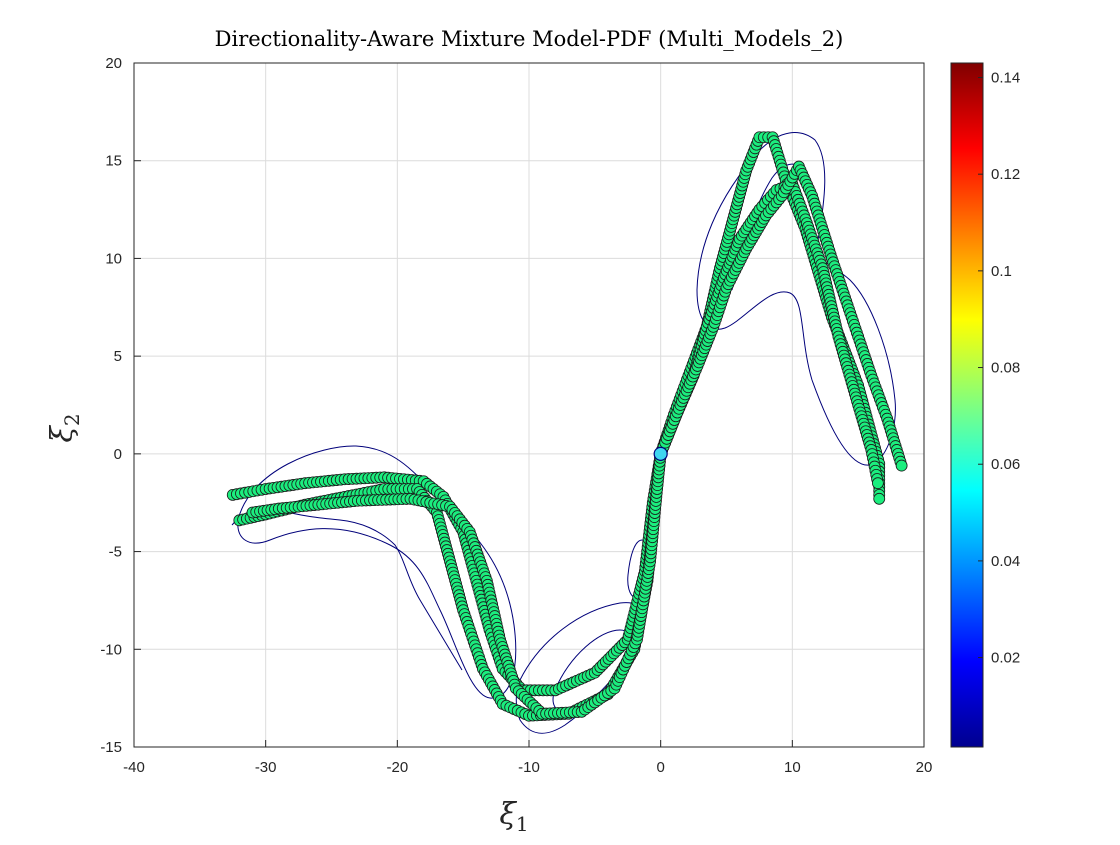 Image resolution: width=1120 pixels, height=845 pixels. I want to click on colorbar-tick-label: 0.02, so click(1005, 658).